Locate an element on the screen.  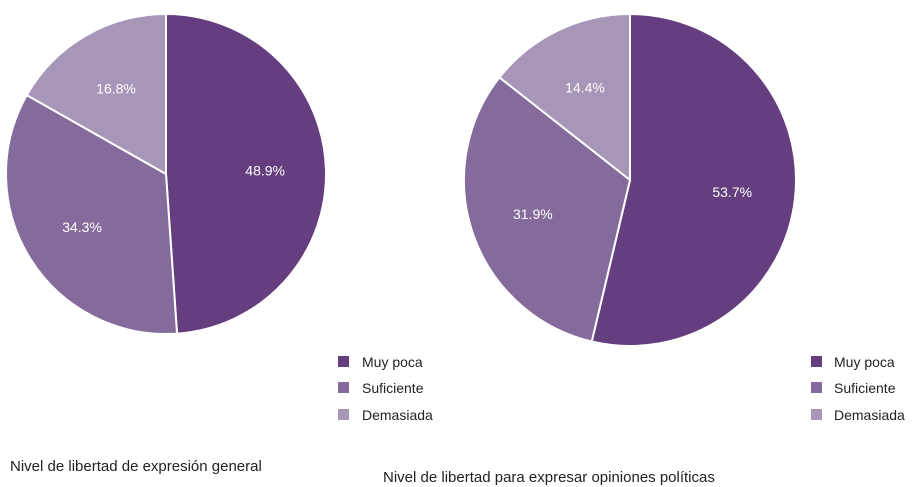
pie1-label-suficiente: 34.3% is located at coordinates (82, 227).